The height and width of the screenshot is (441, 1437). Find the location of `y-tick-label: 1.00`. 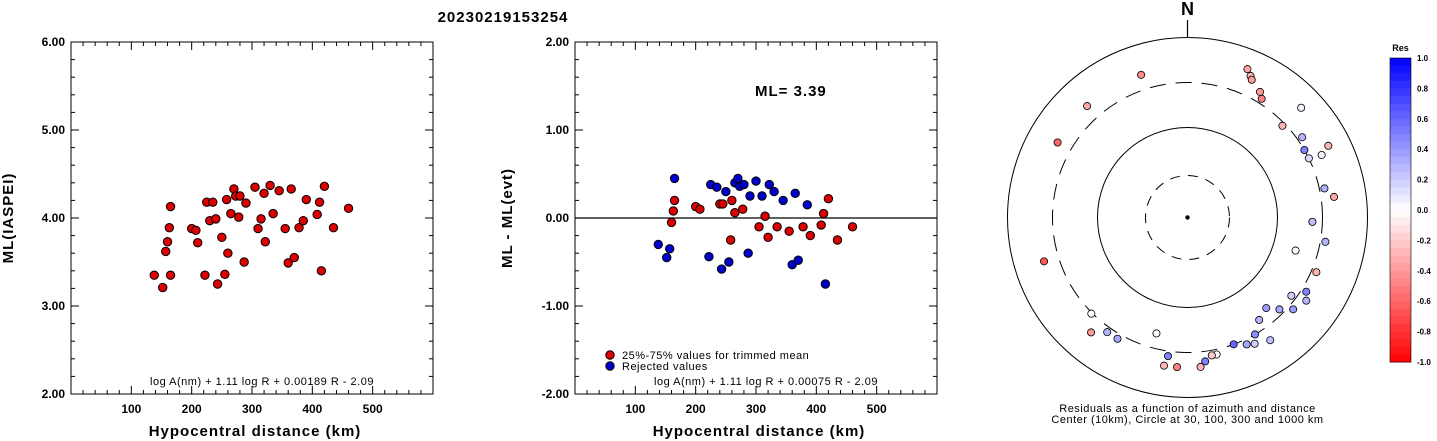

y-tick-label: 1.00 is located at coordinates (558, 130).